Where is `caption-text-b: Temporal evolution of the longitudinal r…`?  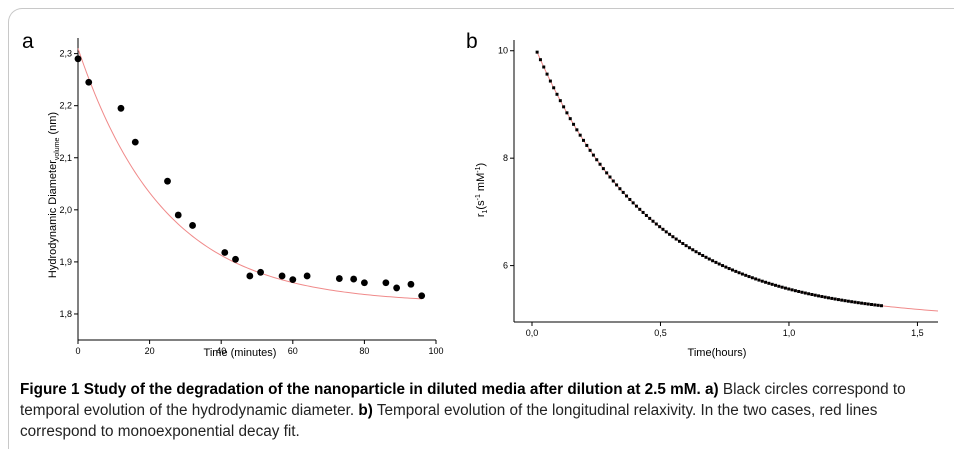
caption-text-b: Temporal evolution of the longitudinal r… is located at coordinates (449, 421).